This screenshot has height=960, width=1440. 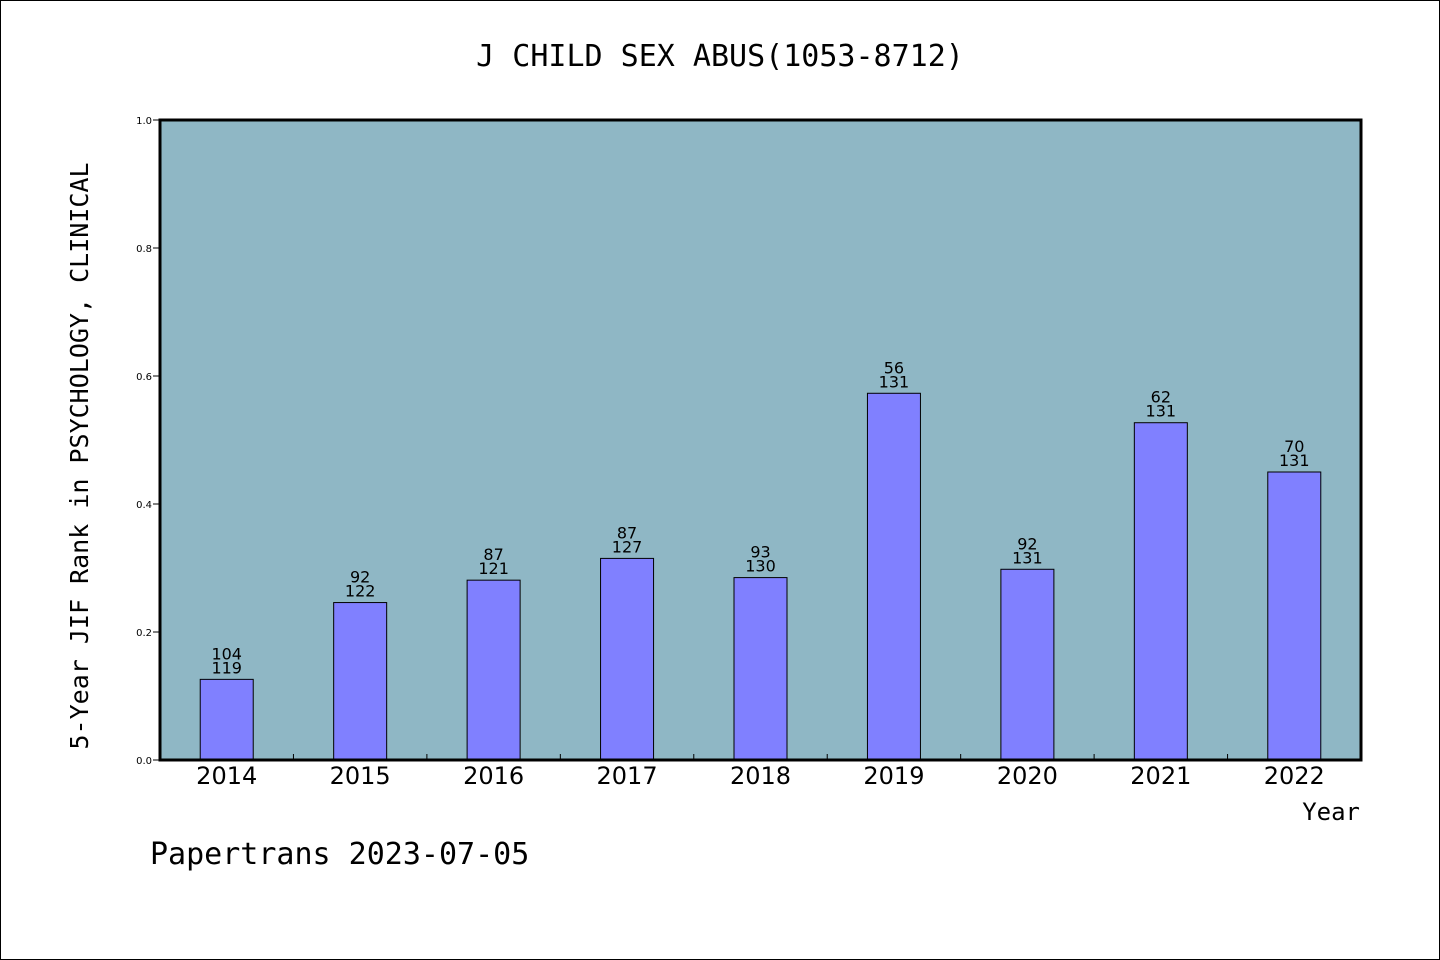 What do you see at coordinates (1161, 411) in the screenshot?
I see `total-label-2021: 131` at bounding box center [1161, 411].